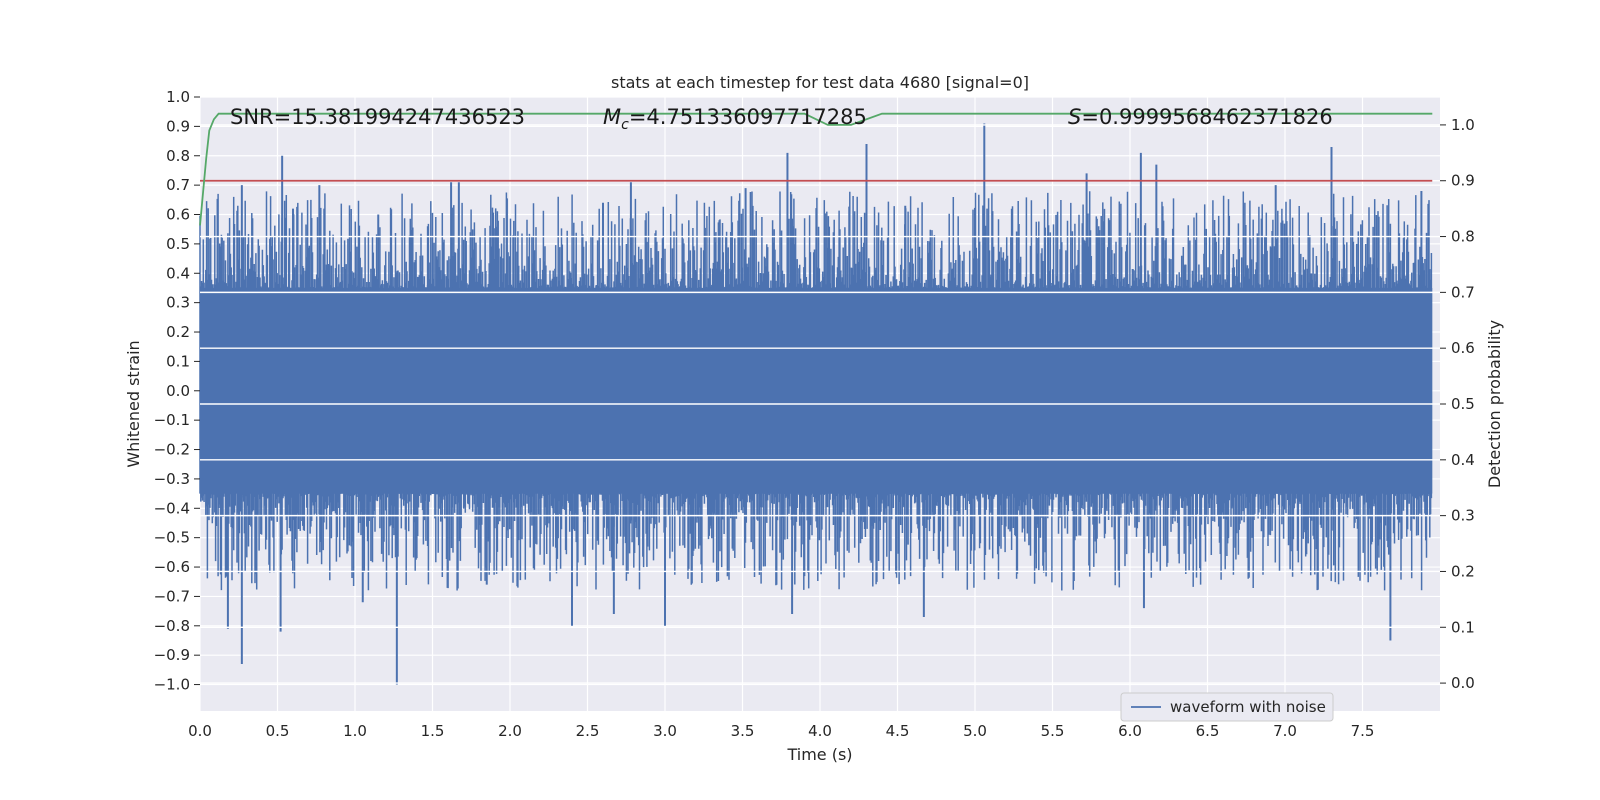  Describe the element at coordinates (172, 596) in the screenshot. I see `y-left-tick-label: −0.7` at that location.